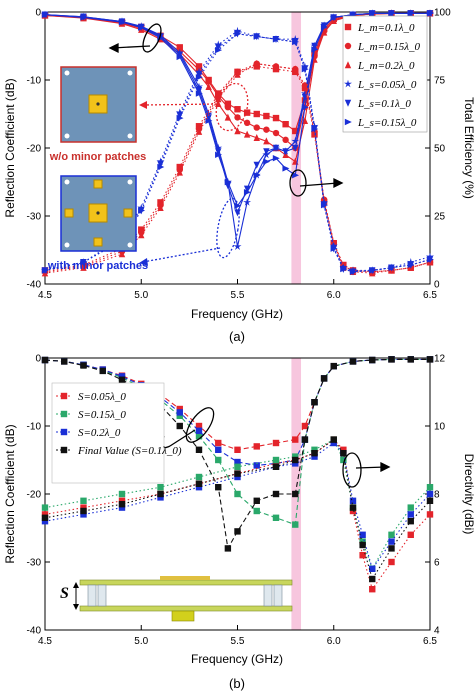  I want to click on pointer-blue-a, so click(181, 255).